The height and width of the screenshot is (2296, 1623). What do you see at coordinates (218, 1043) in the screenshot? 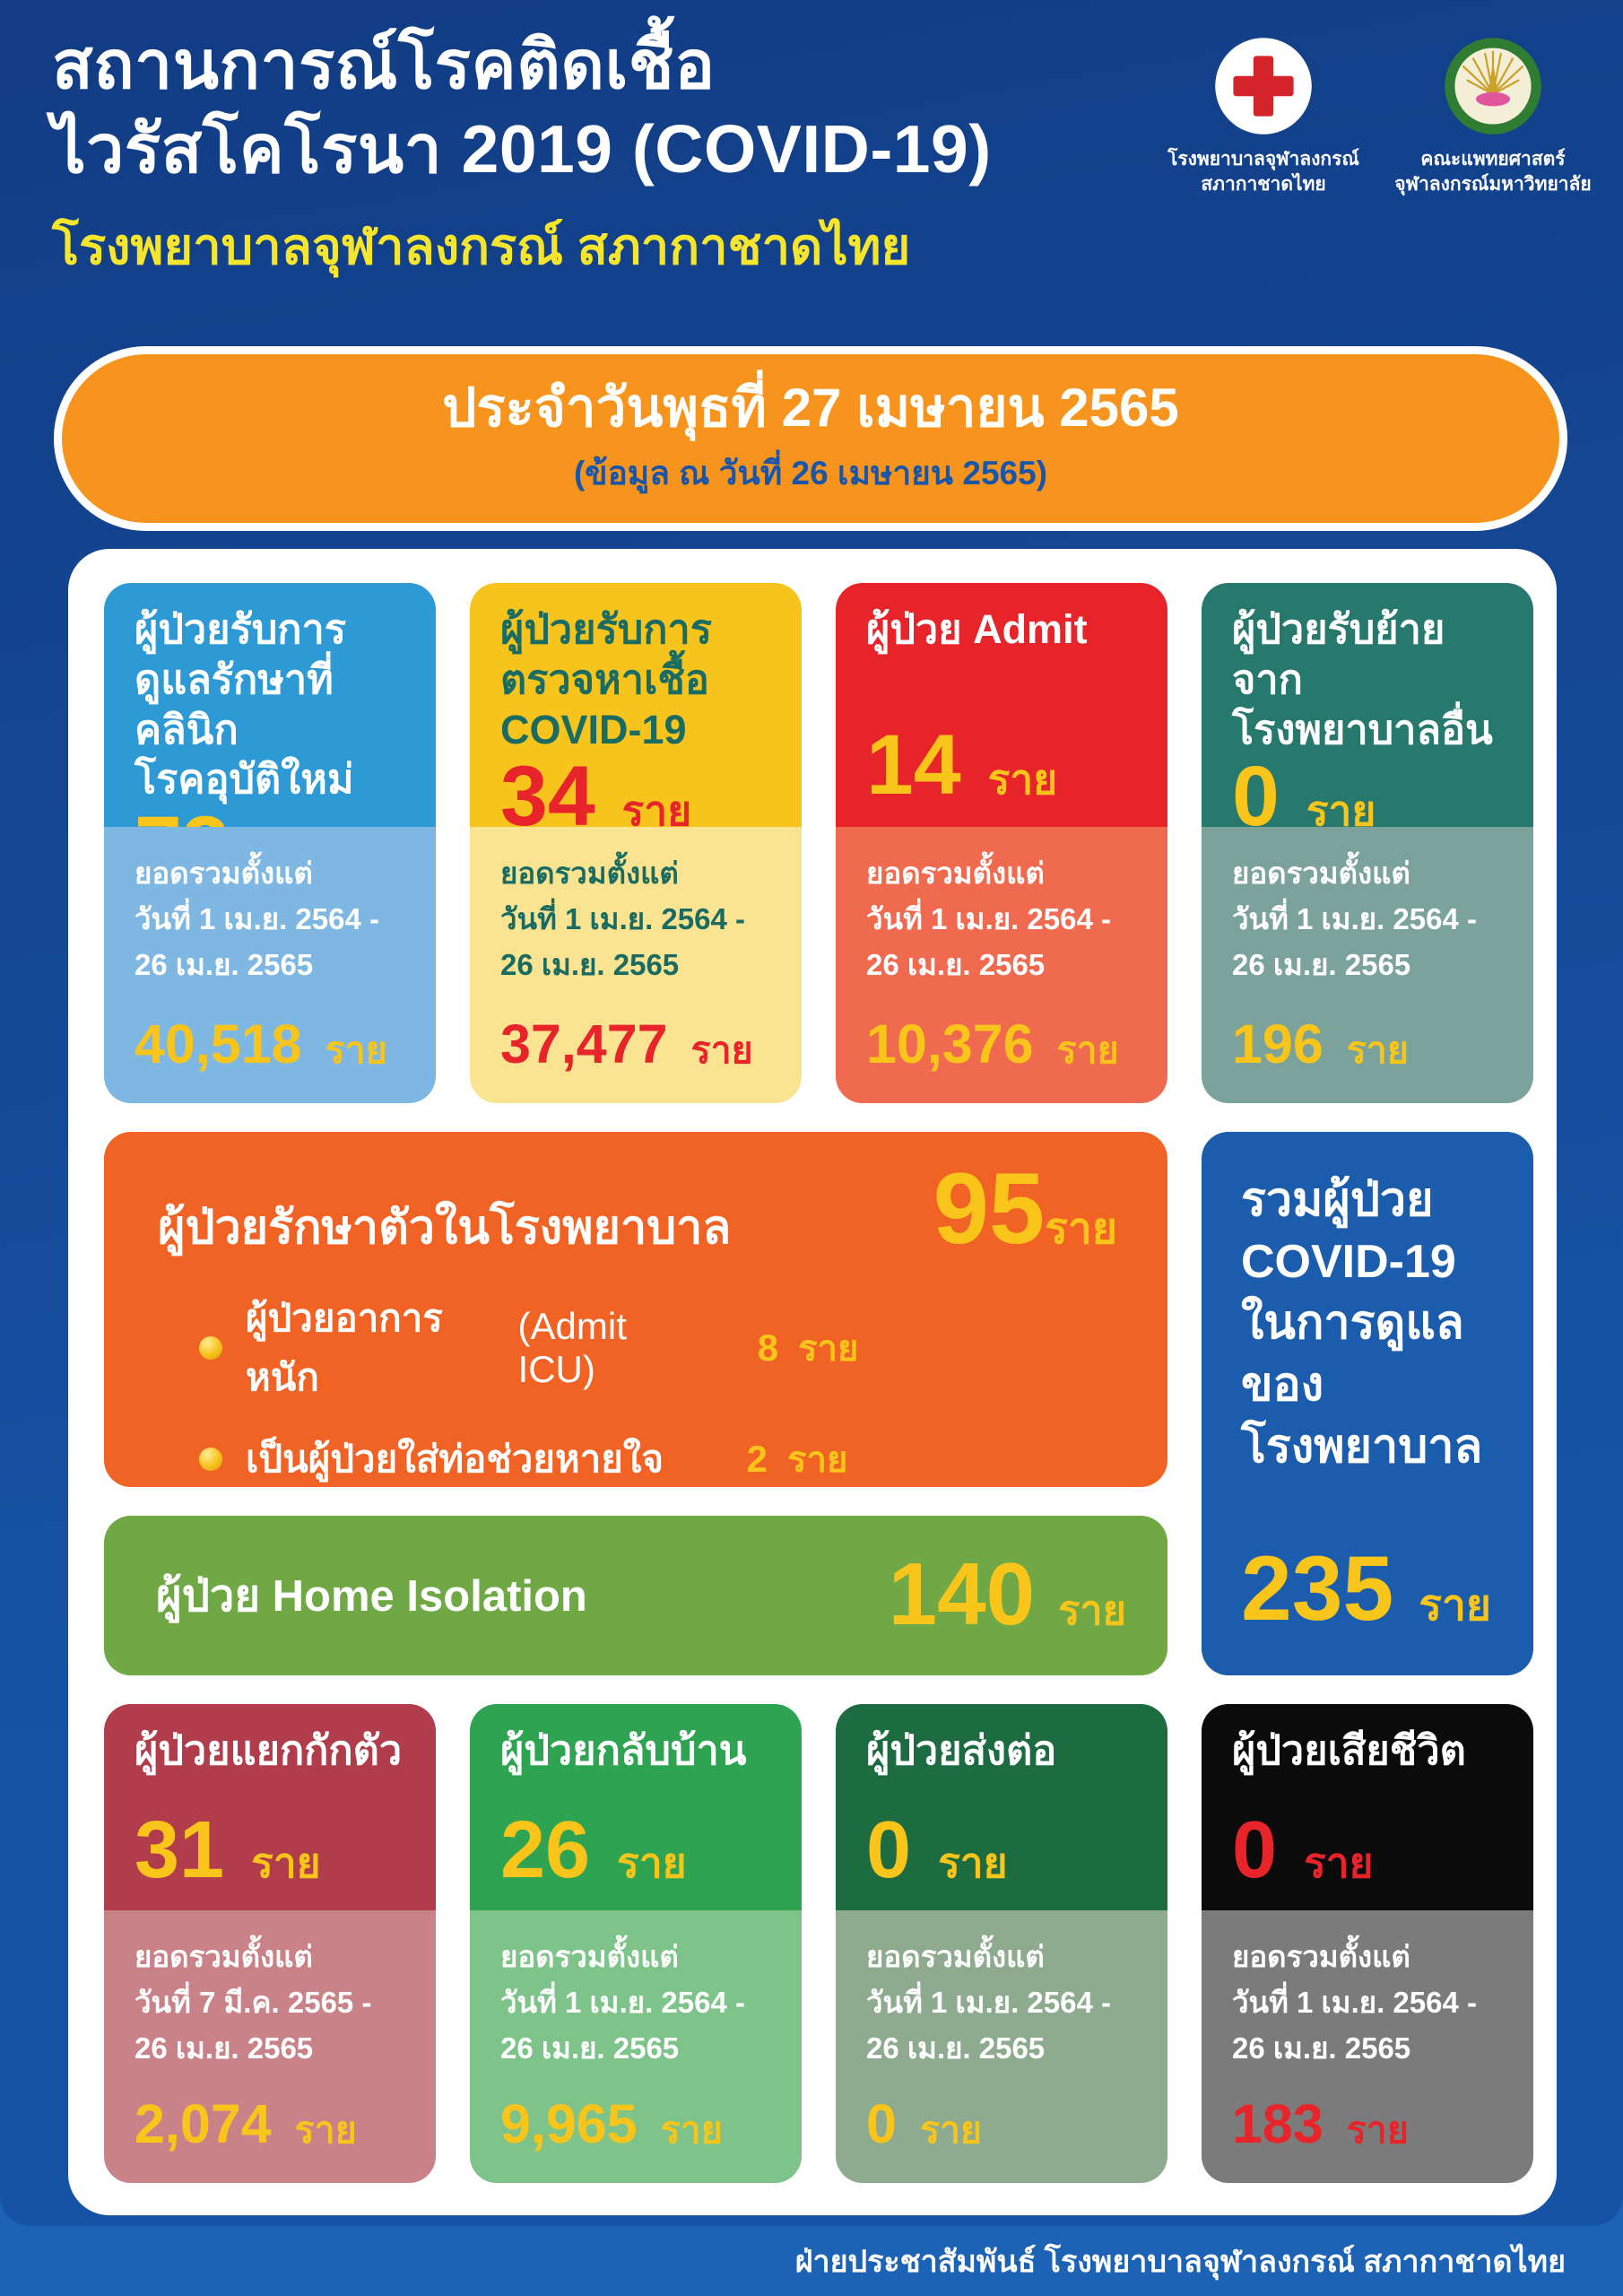
I see `cumulative-value: 40,518` at bounding box center [218, 1043].